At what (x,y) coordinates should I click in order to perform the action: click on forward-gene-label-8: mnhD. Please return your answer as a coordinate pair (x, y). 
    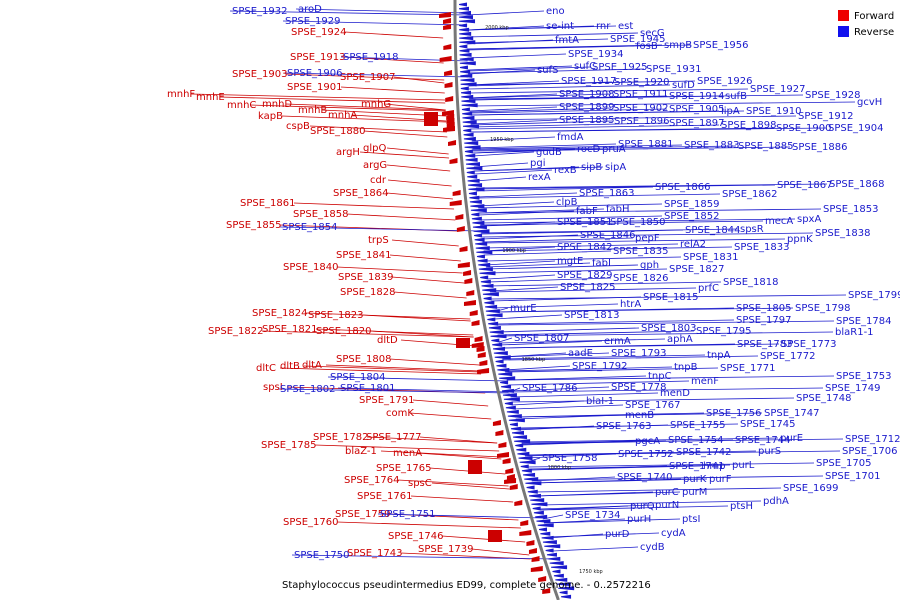
    Looking at the image, I should click on (277, 104).